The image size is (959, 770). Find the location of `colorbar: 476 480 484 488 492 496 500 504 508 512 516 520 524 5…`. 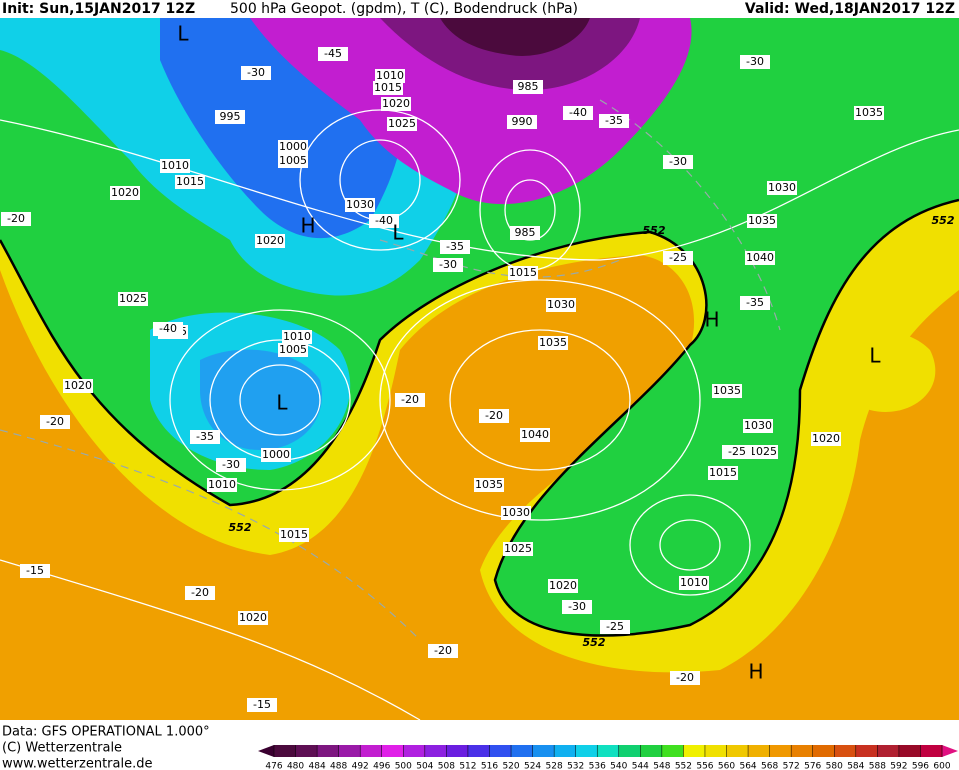

colorbar: 476 480 484 488 492 496 500 504 508 512 516 520 524 5… is located at coordinates (608, 757).